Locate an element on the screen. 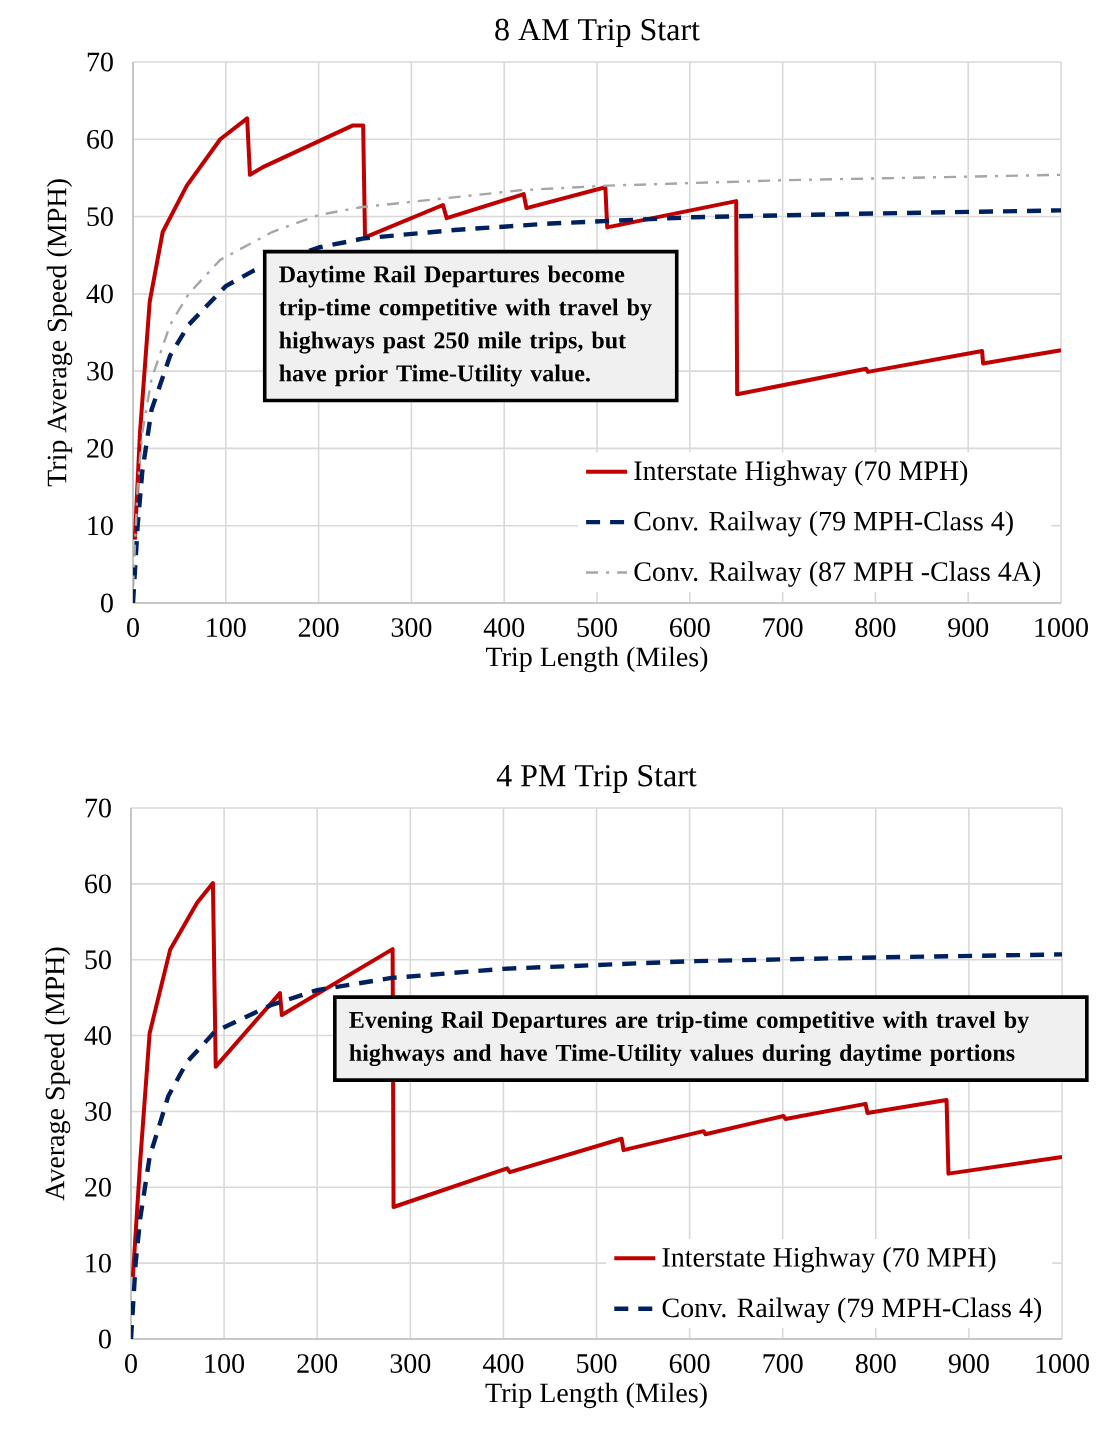 The image size is (1097, 1439). y-axis-title: Average Speed (MPH) is located at coordinates (57, 1074).